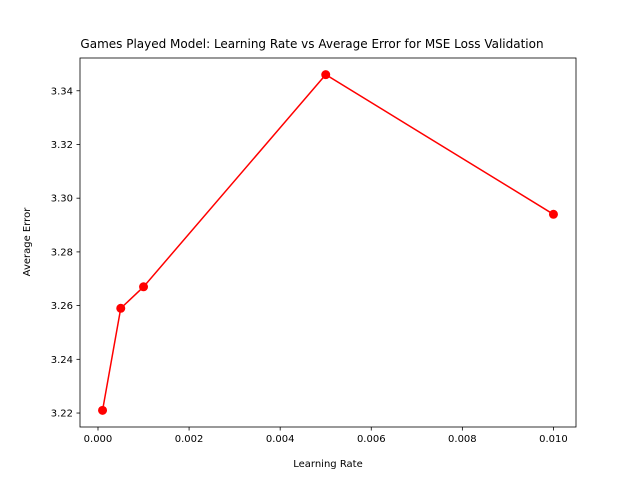 This screenshot has height=480, width=640. Describe the element at coordinates (280, 439) in the screenshot. I see `x-tick-label: 0.004` at that location.